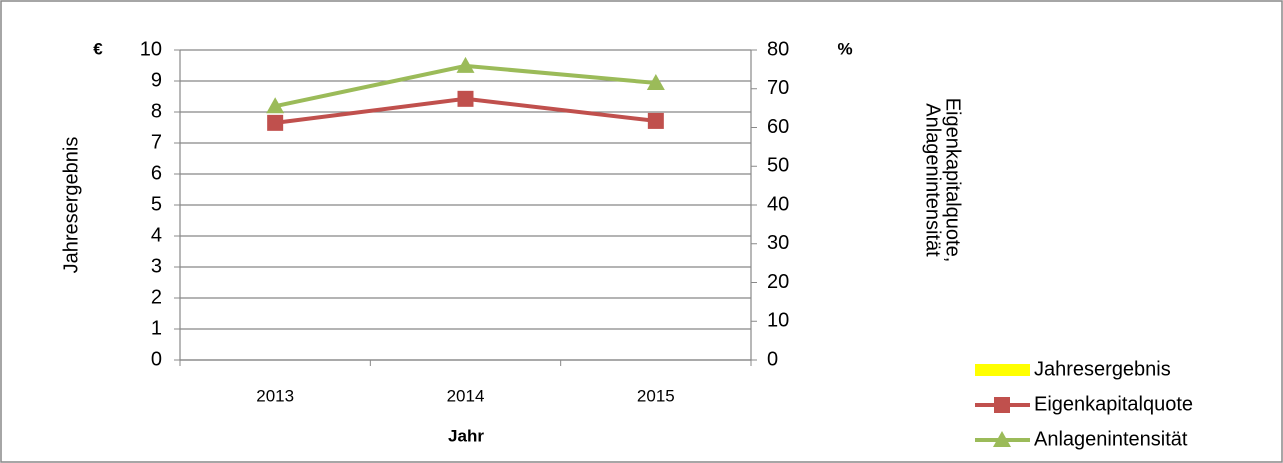  What do you see at coordinates (772, 359) in the screenshot?
I see `y2-tick-label: 0` at bounding box center [772, 359].